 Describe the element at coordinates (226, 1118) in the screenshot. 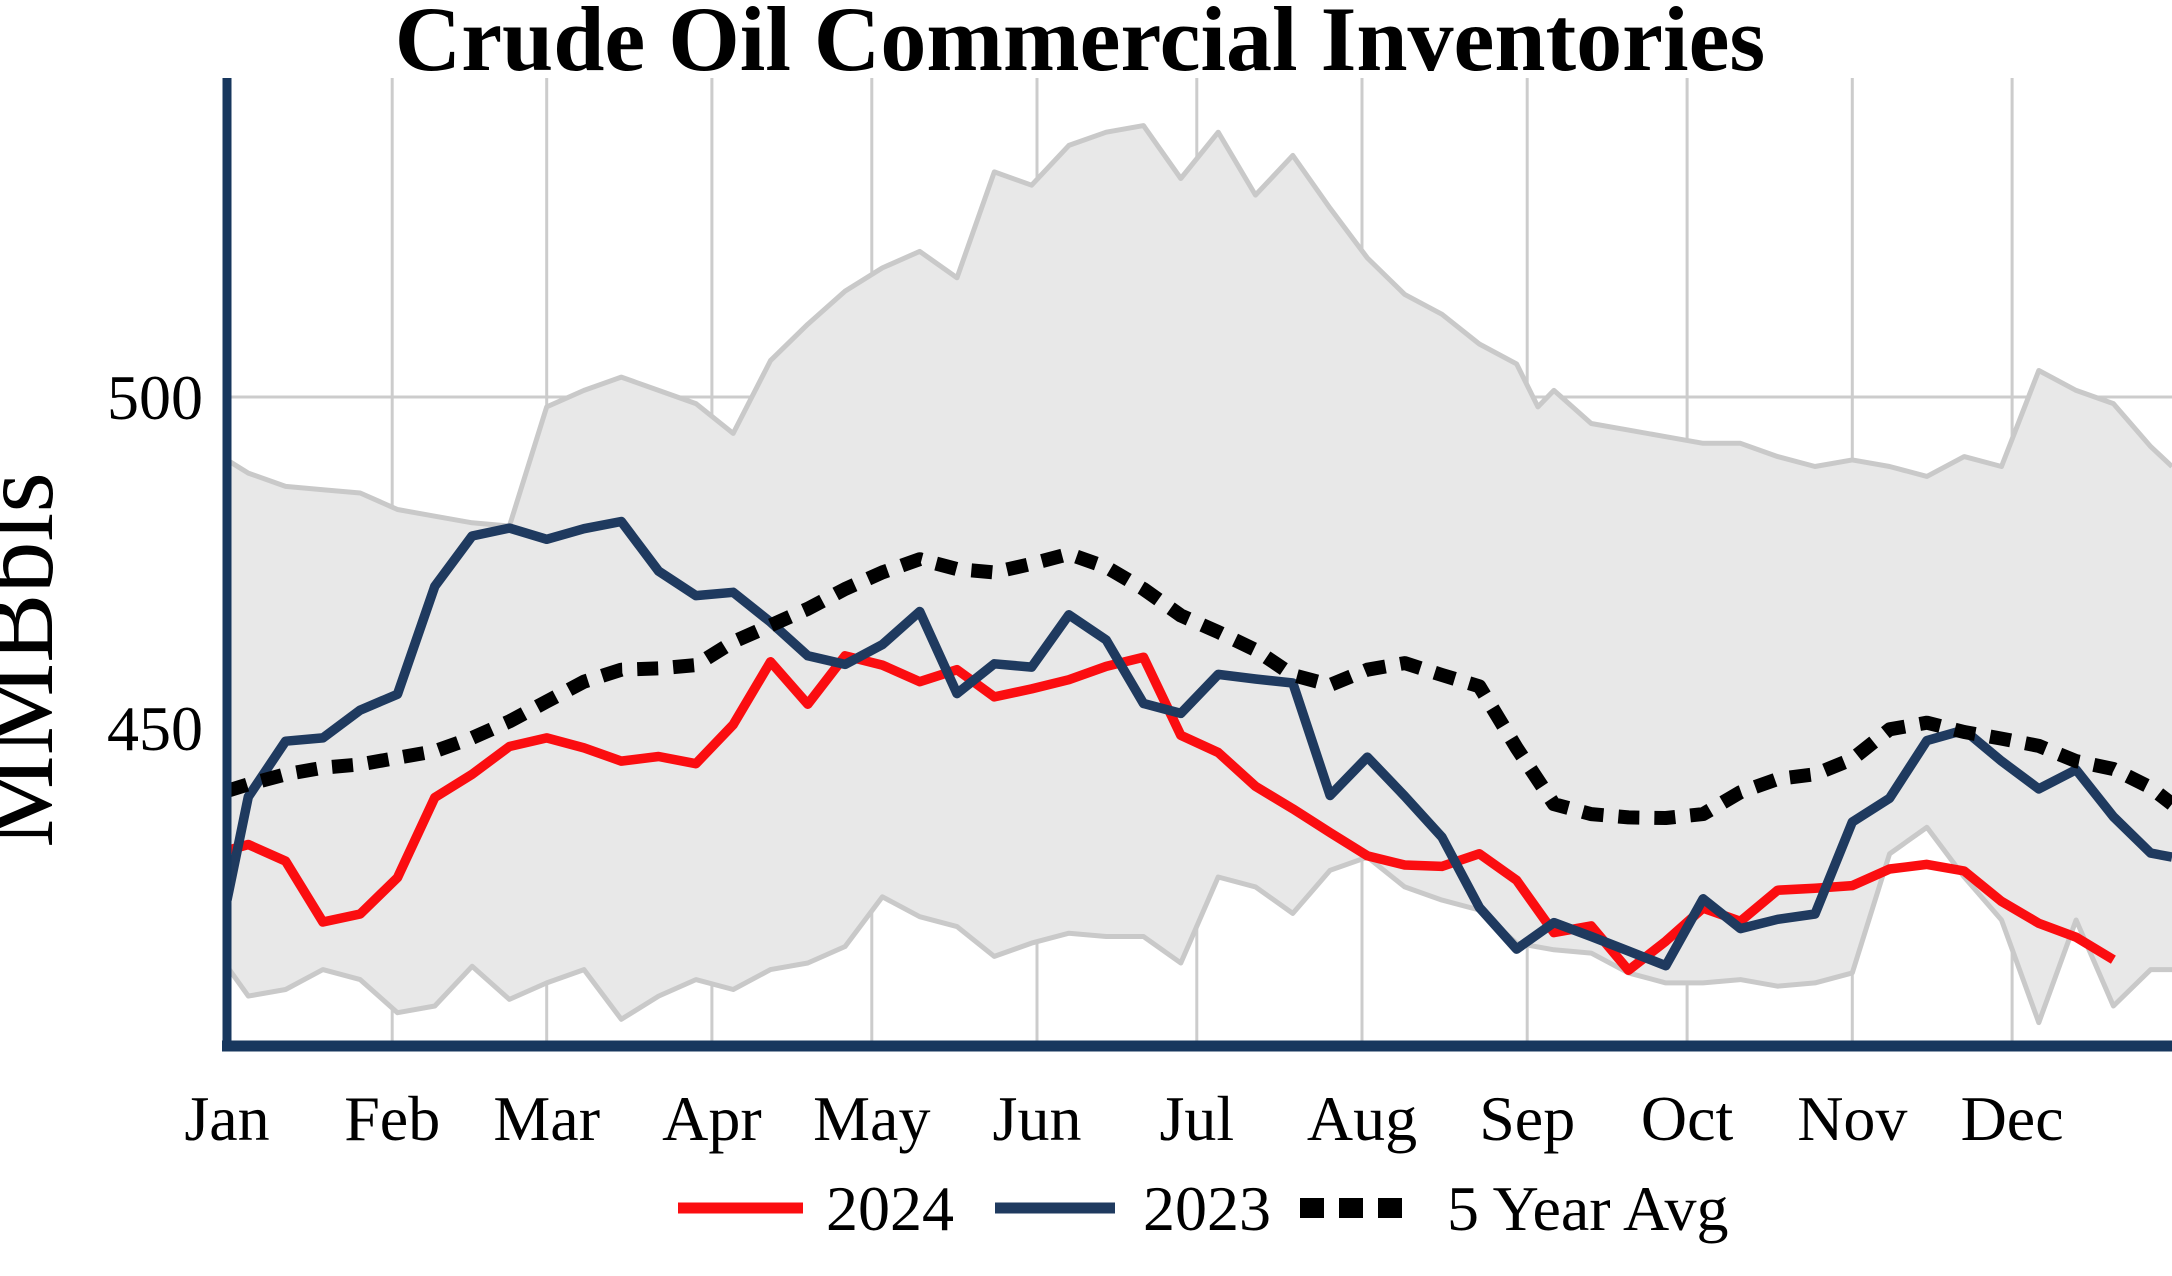

I see `month-label-jan: Jan` at that location.